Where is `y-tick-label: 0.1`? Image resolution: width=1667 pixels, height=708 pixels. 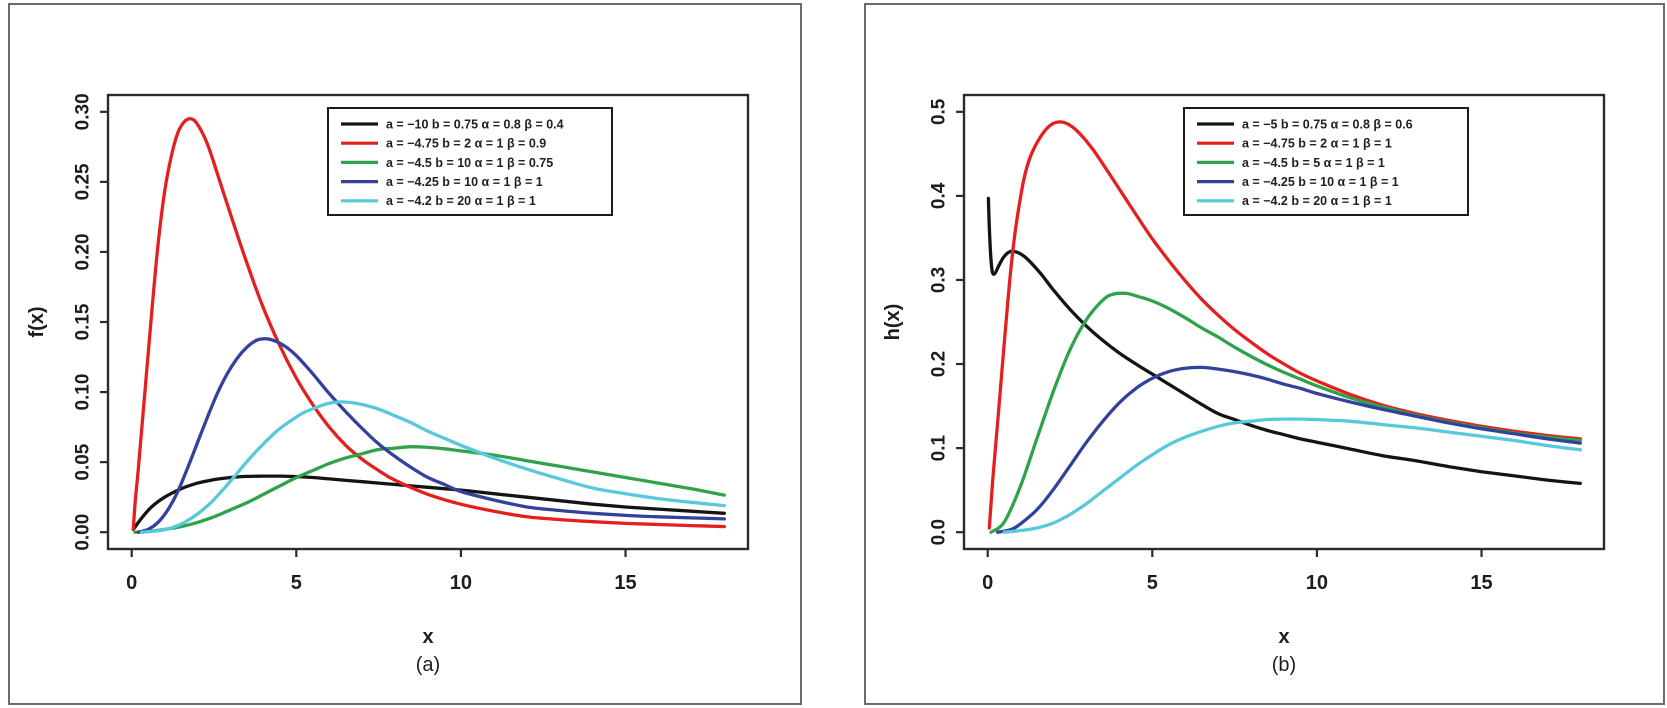
y-tick-label: 0.1 is located at coordinates (939, 447).